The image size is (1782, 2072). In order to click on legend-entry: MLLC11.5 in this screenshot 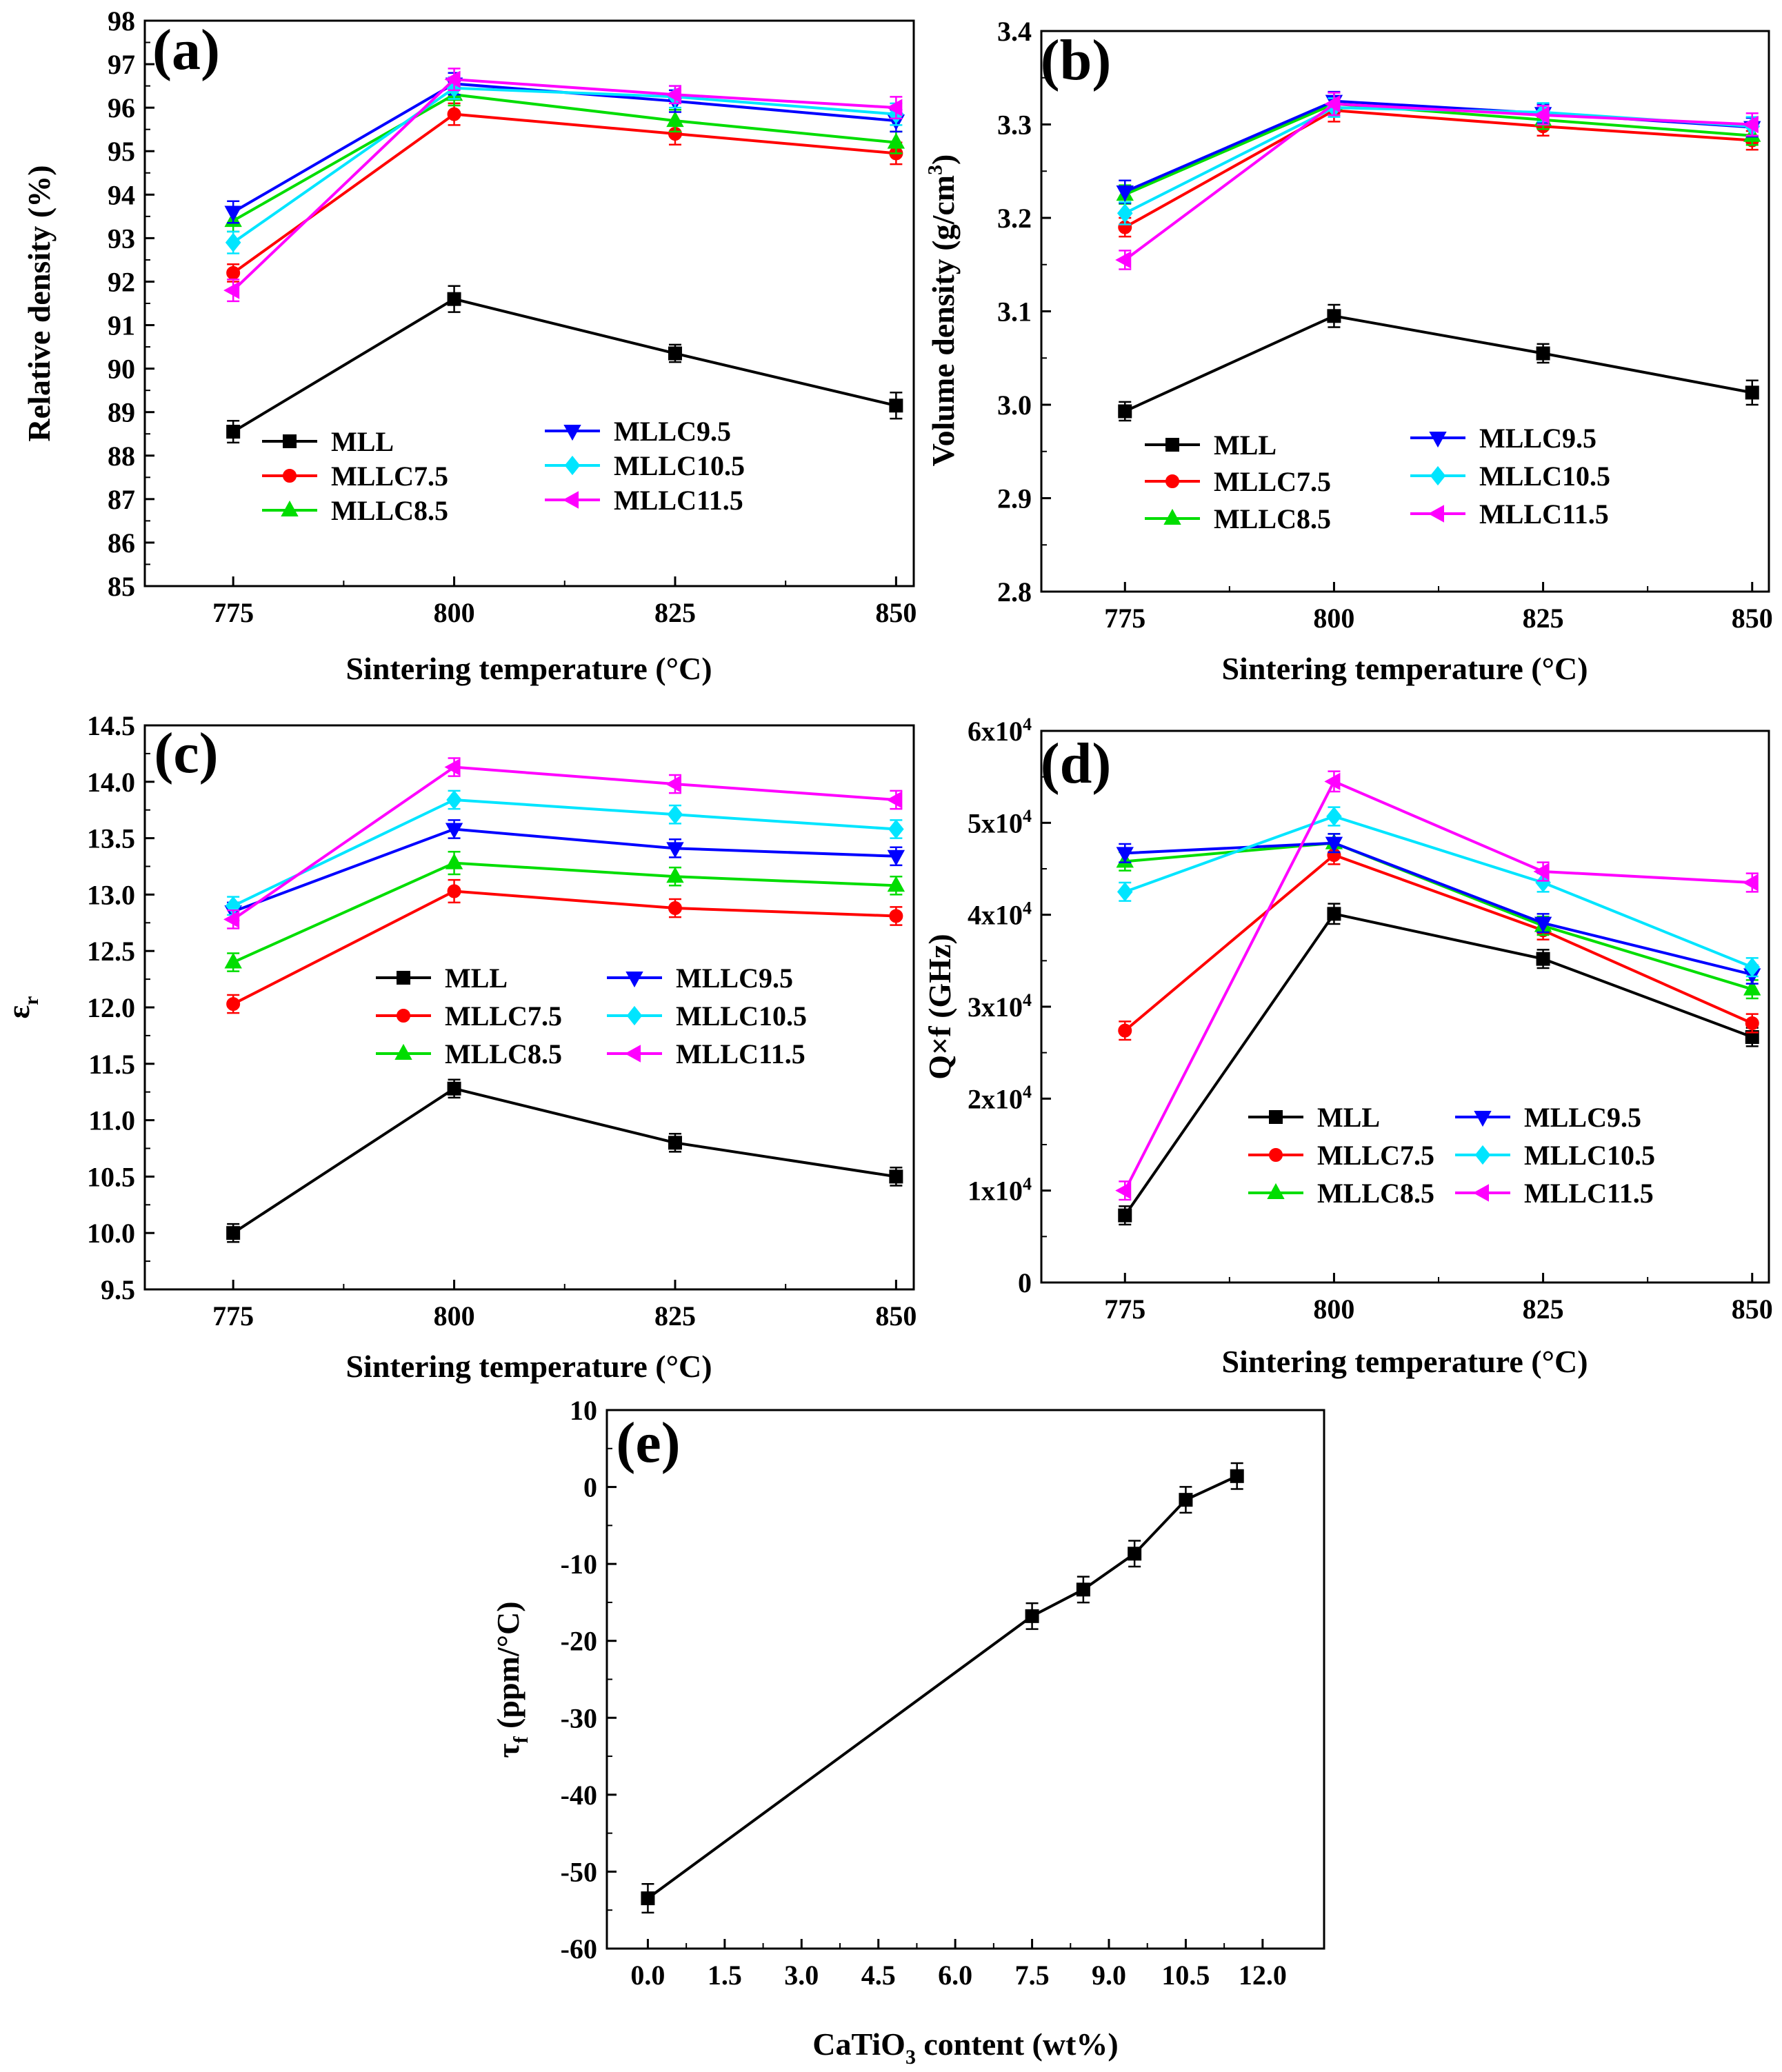, I will do `click(644, 500)`.